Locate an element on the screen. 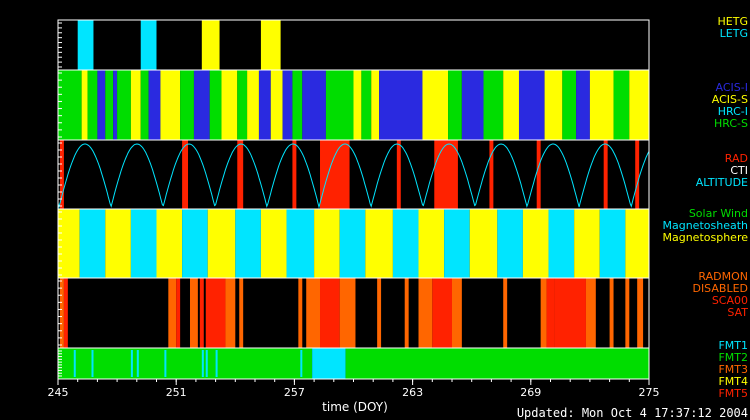 Image resolution: width=750 pixels, height=420 pixels. legend-region: Solar Wind Magnetosheath Magnetosphere is located at coordinates (706, 226).